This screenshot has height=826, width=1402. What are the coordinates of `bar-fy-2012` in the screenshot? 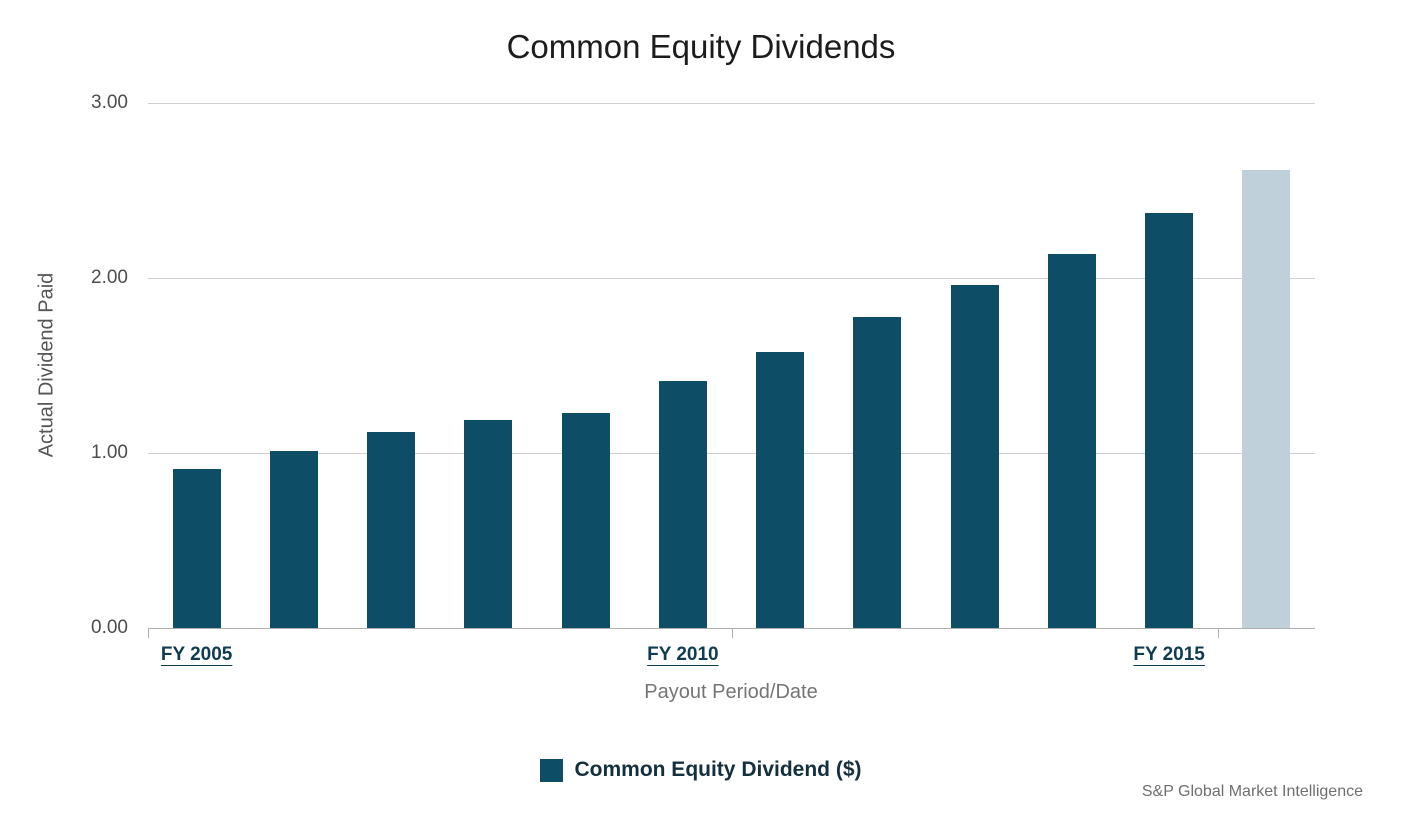 It's located at (877, 472).